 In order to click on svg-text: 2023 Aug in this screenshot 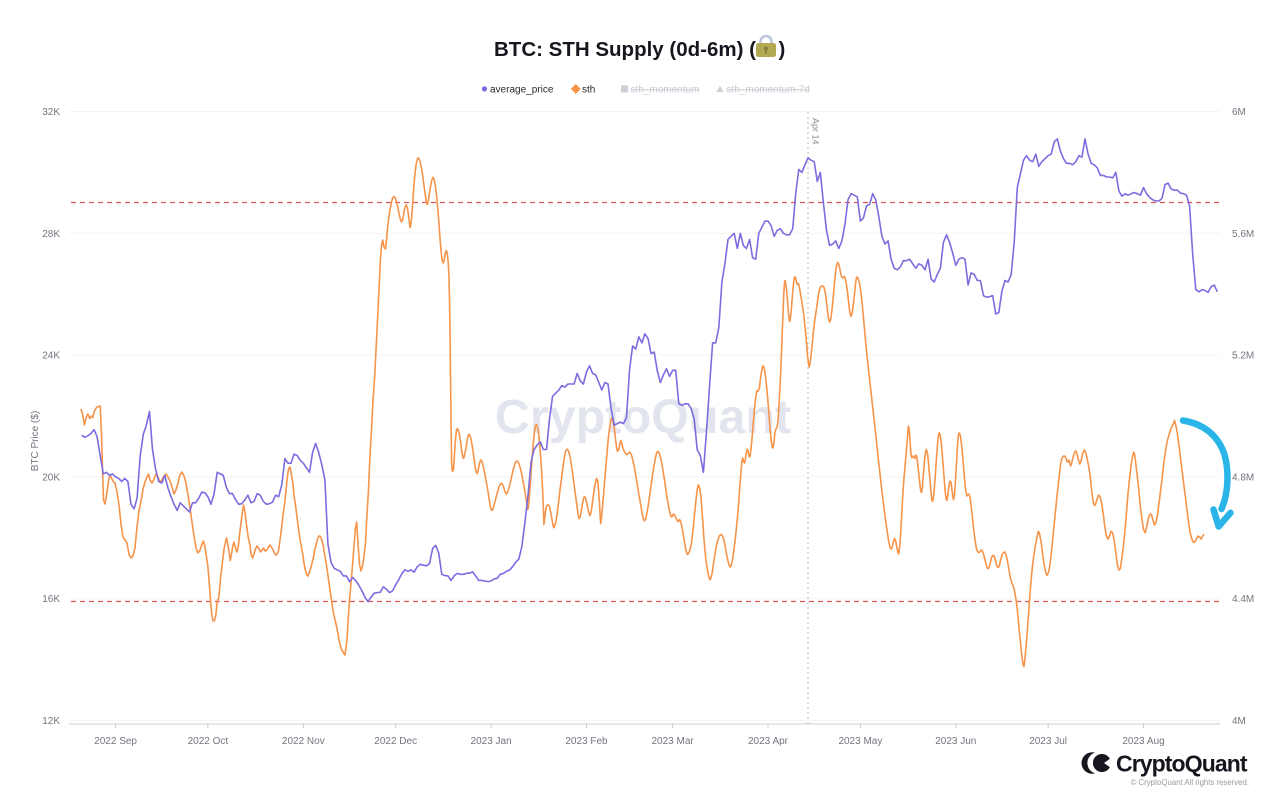, I will do `click(1143, 741)`.